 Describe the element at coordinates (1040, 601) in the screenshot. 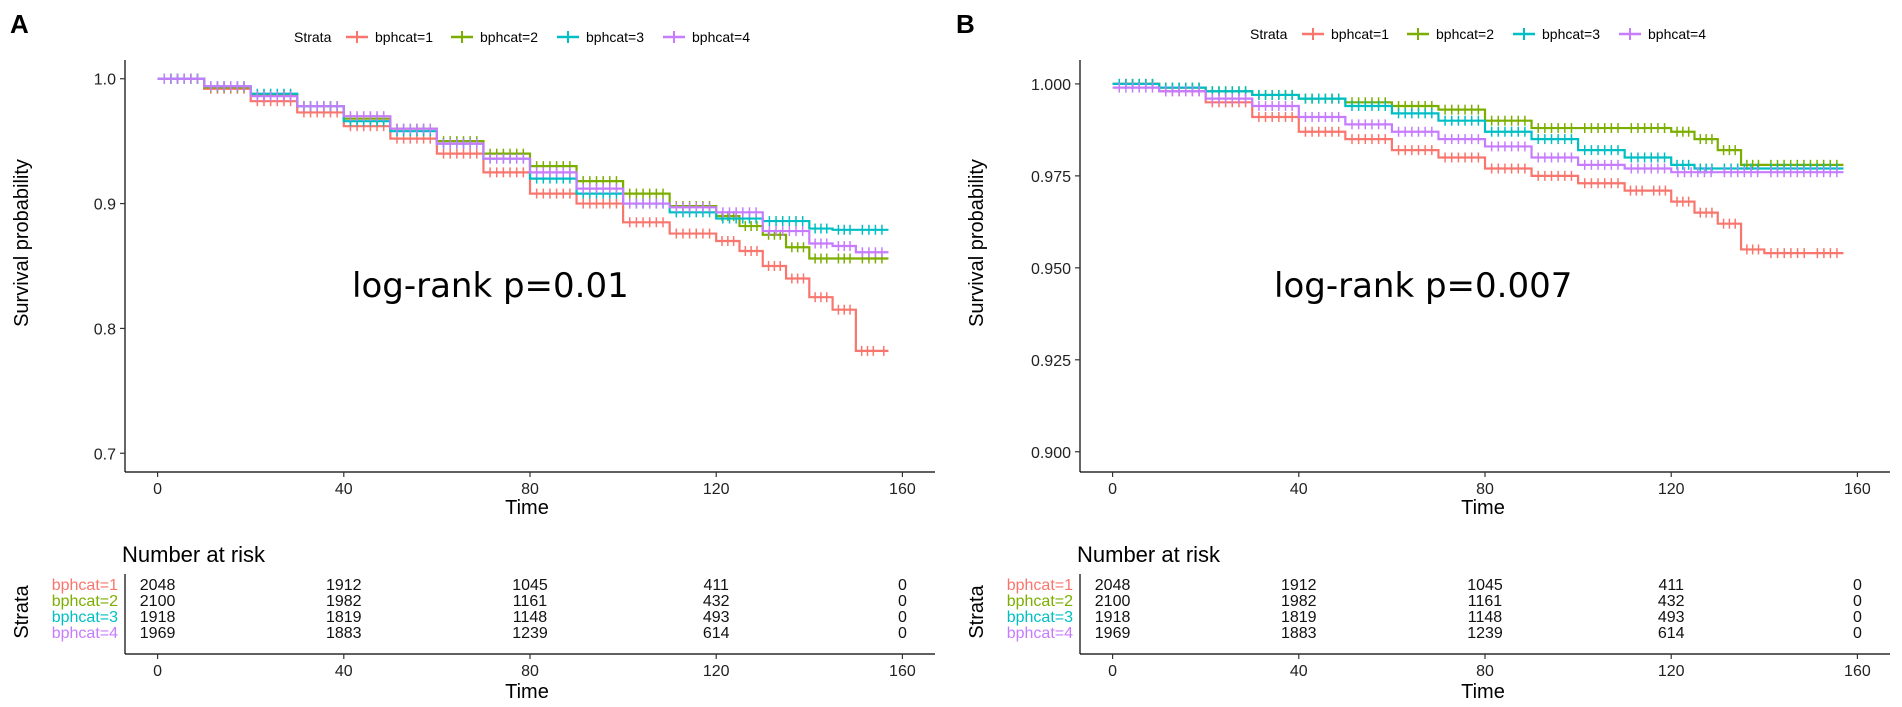

I see `risk-row-label: bphcat=2` at that location.